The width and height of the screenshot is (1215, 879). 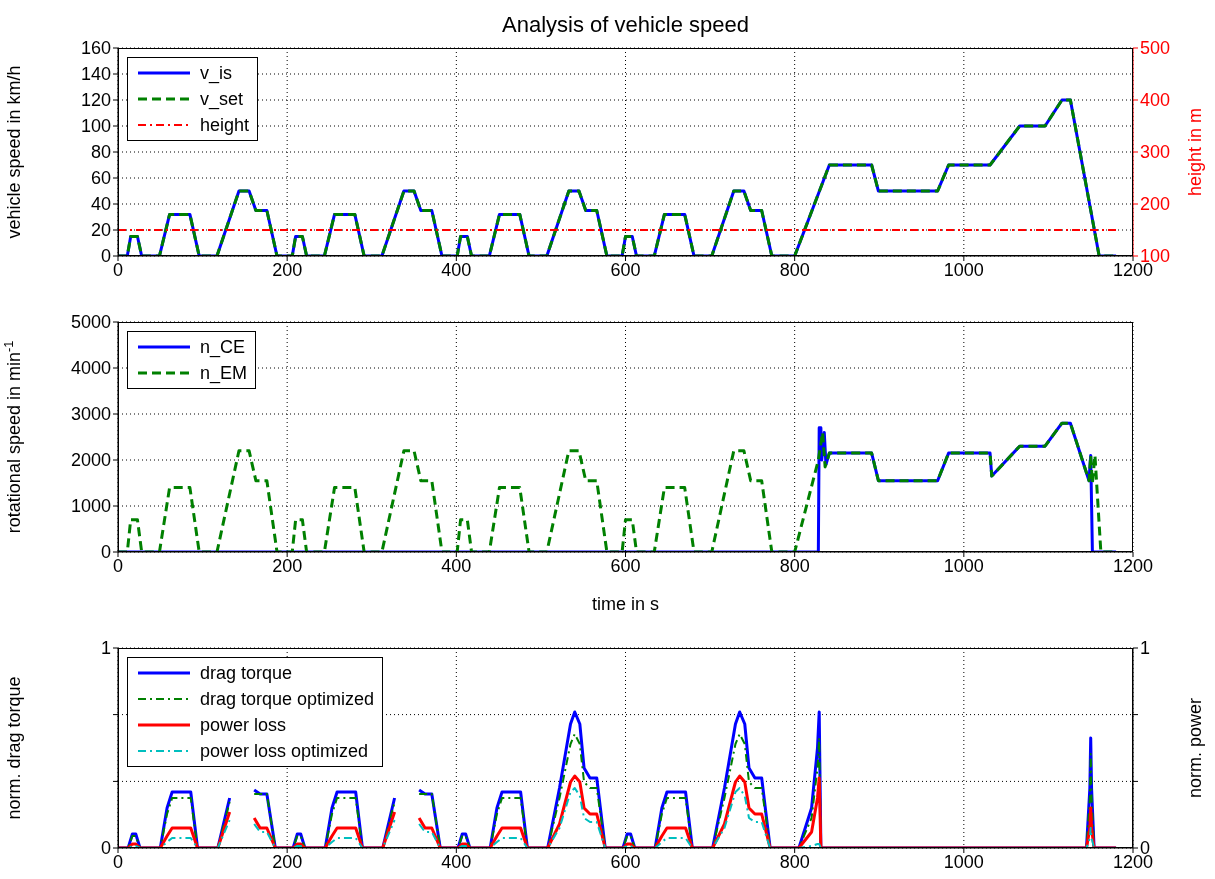 I want to click on y-tick-label: 20, so click(x=100, y=230).